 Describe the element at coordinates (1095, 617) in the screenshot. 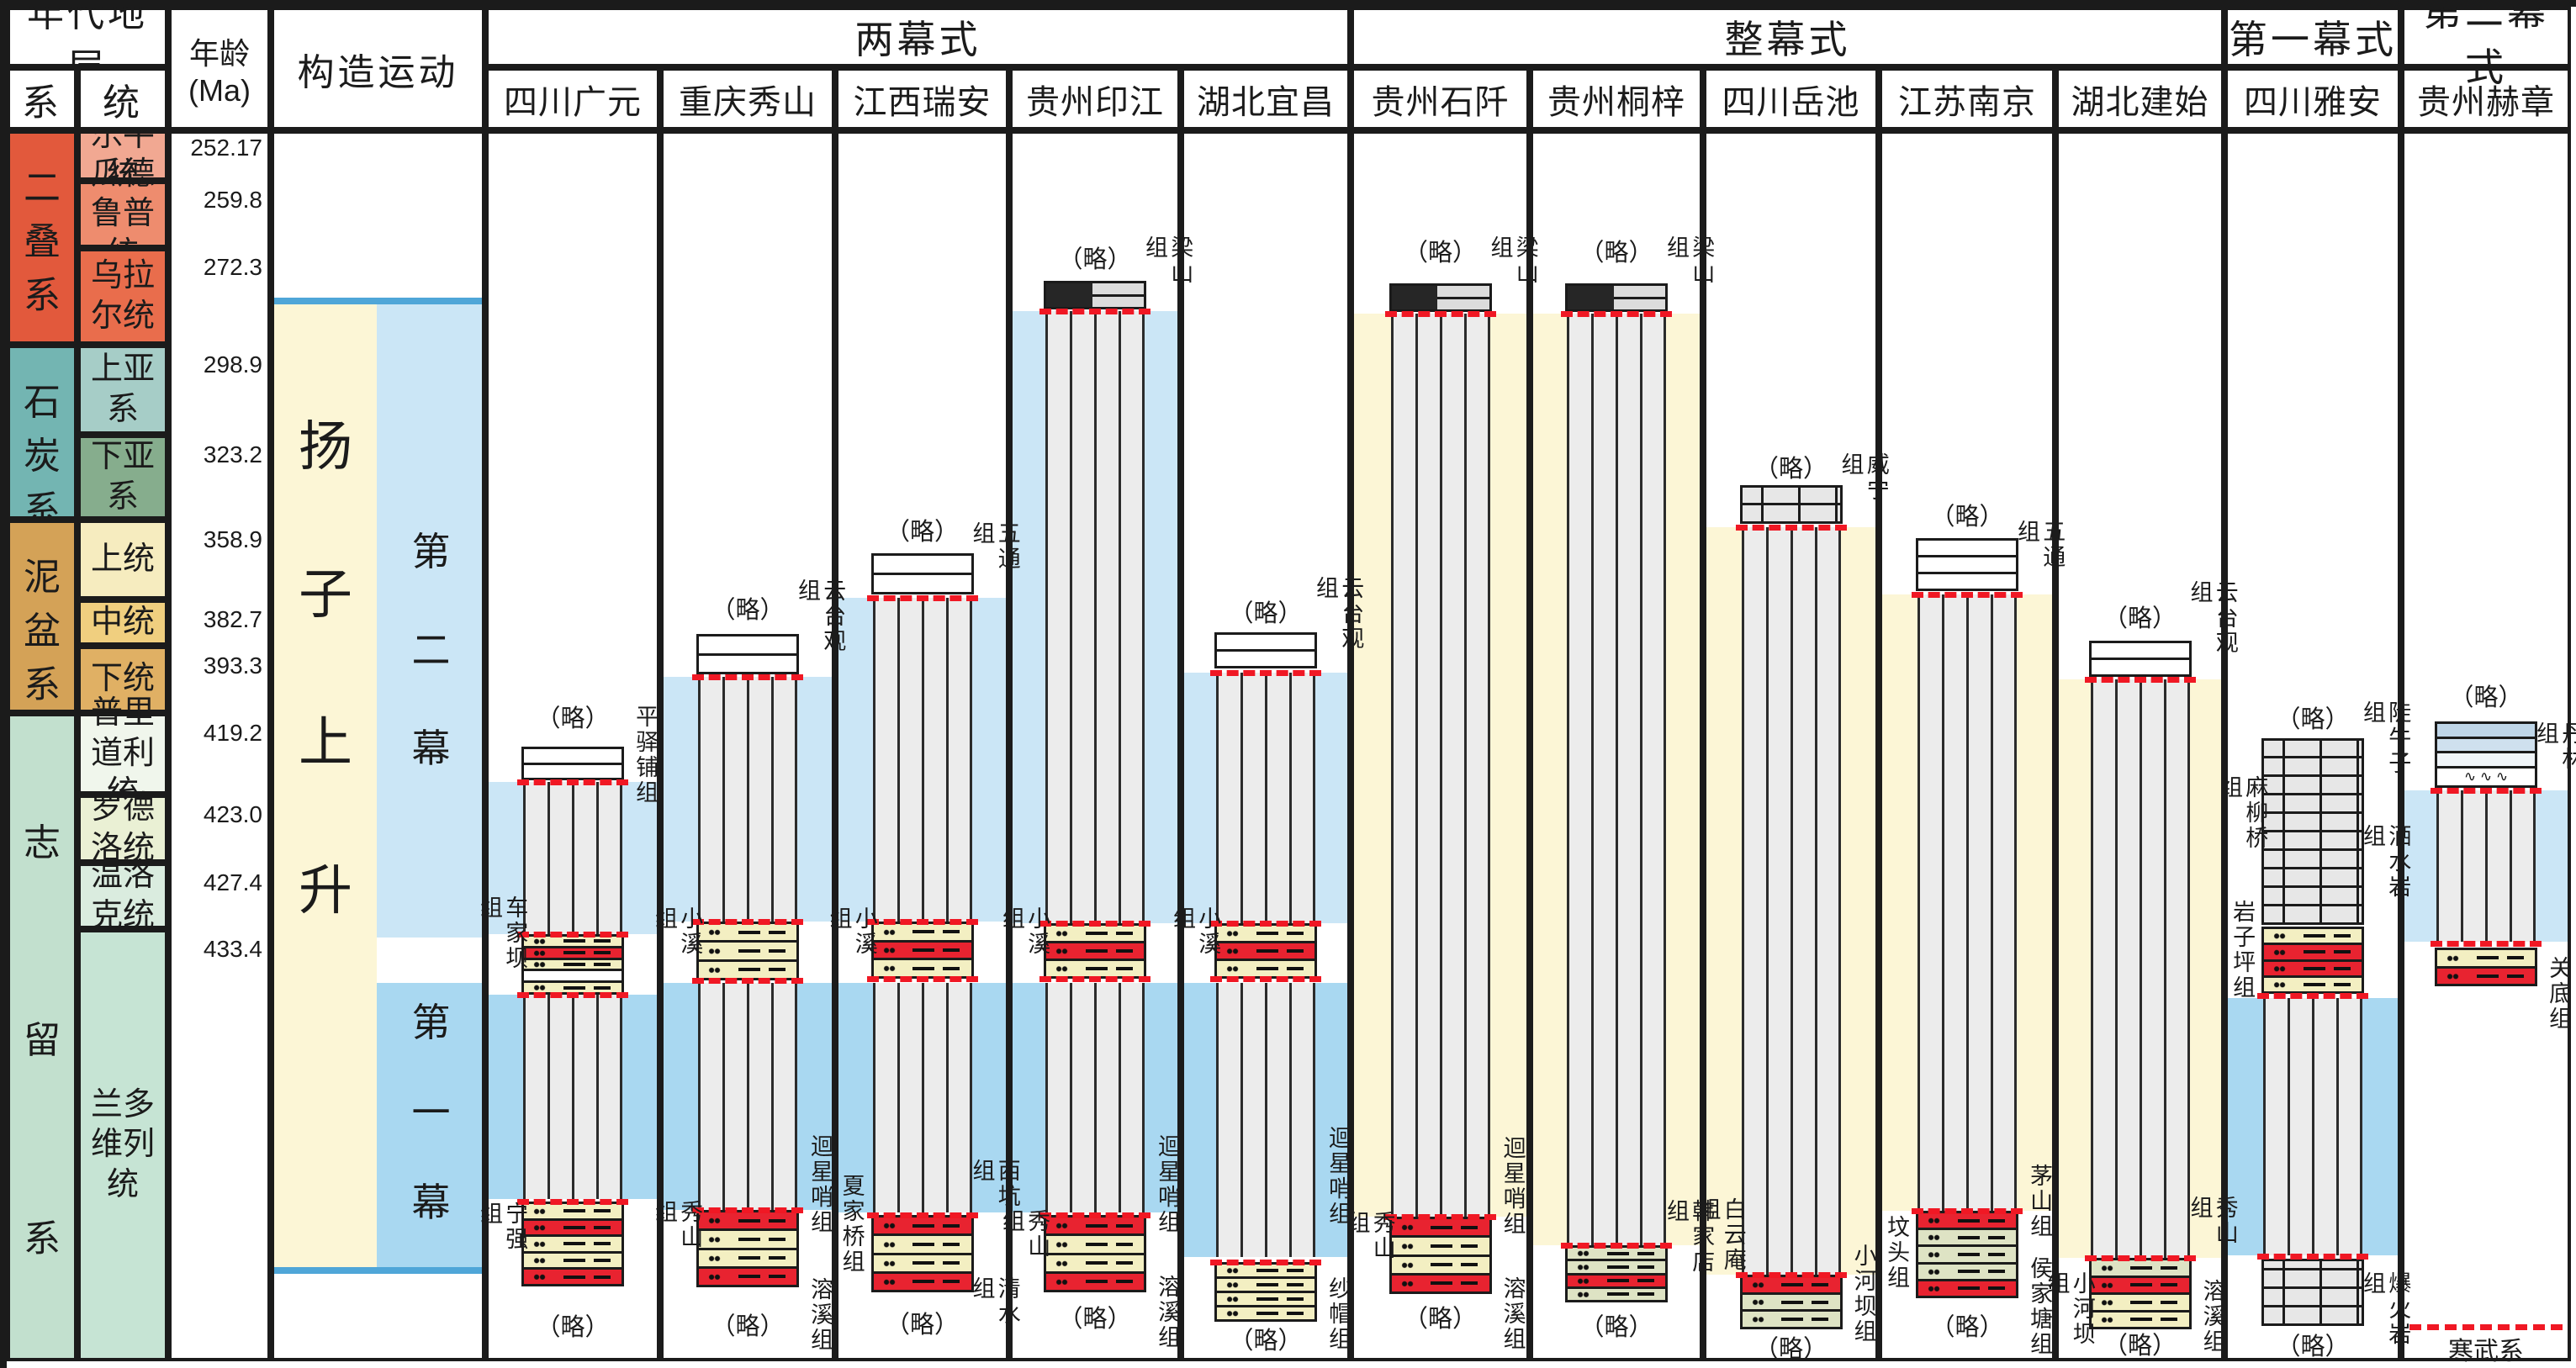

I see `litho-strip-yinjiang` at that location.